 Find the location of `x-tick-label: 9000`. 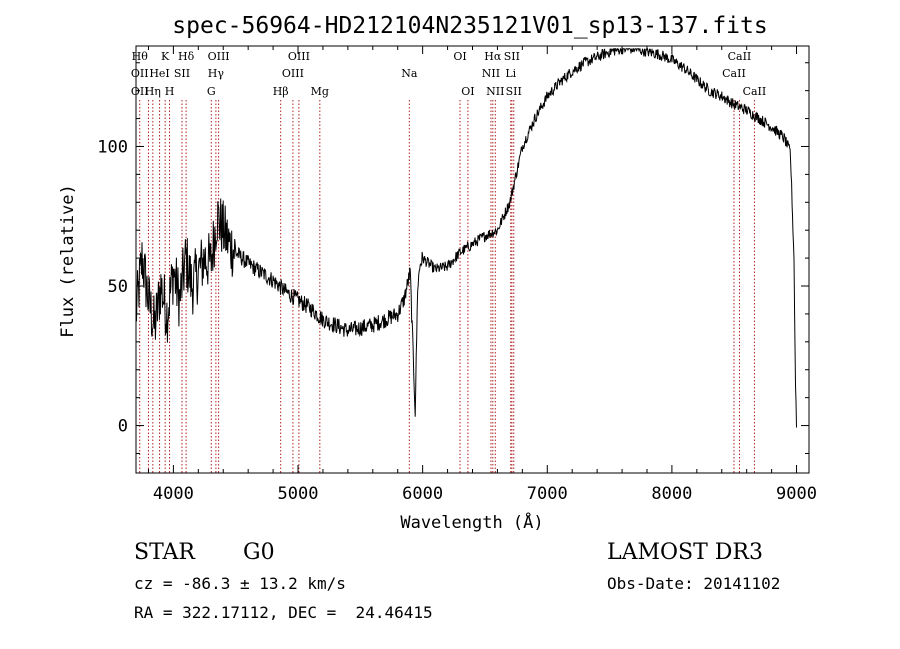

x-tick-label: 9000 is located at coordinates (796, 494).